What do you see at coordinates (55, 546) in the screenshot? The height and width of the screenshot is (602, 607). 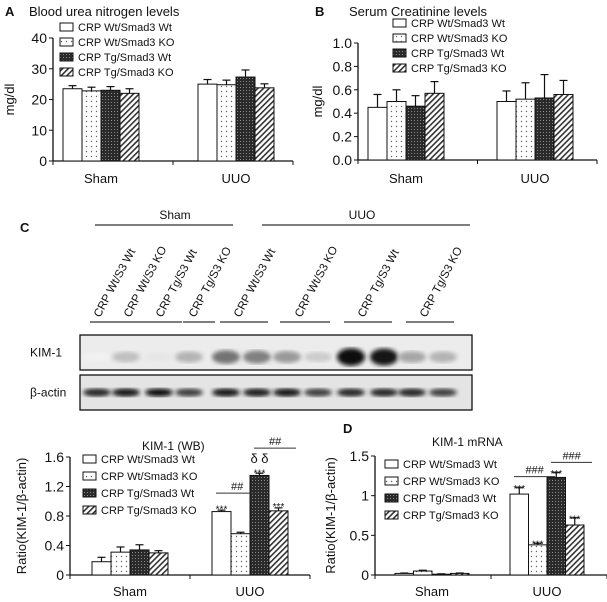 I see `y-tick-label: 0.4` at bounding box center [55, 546].